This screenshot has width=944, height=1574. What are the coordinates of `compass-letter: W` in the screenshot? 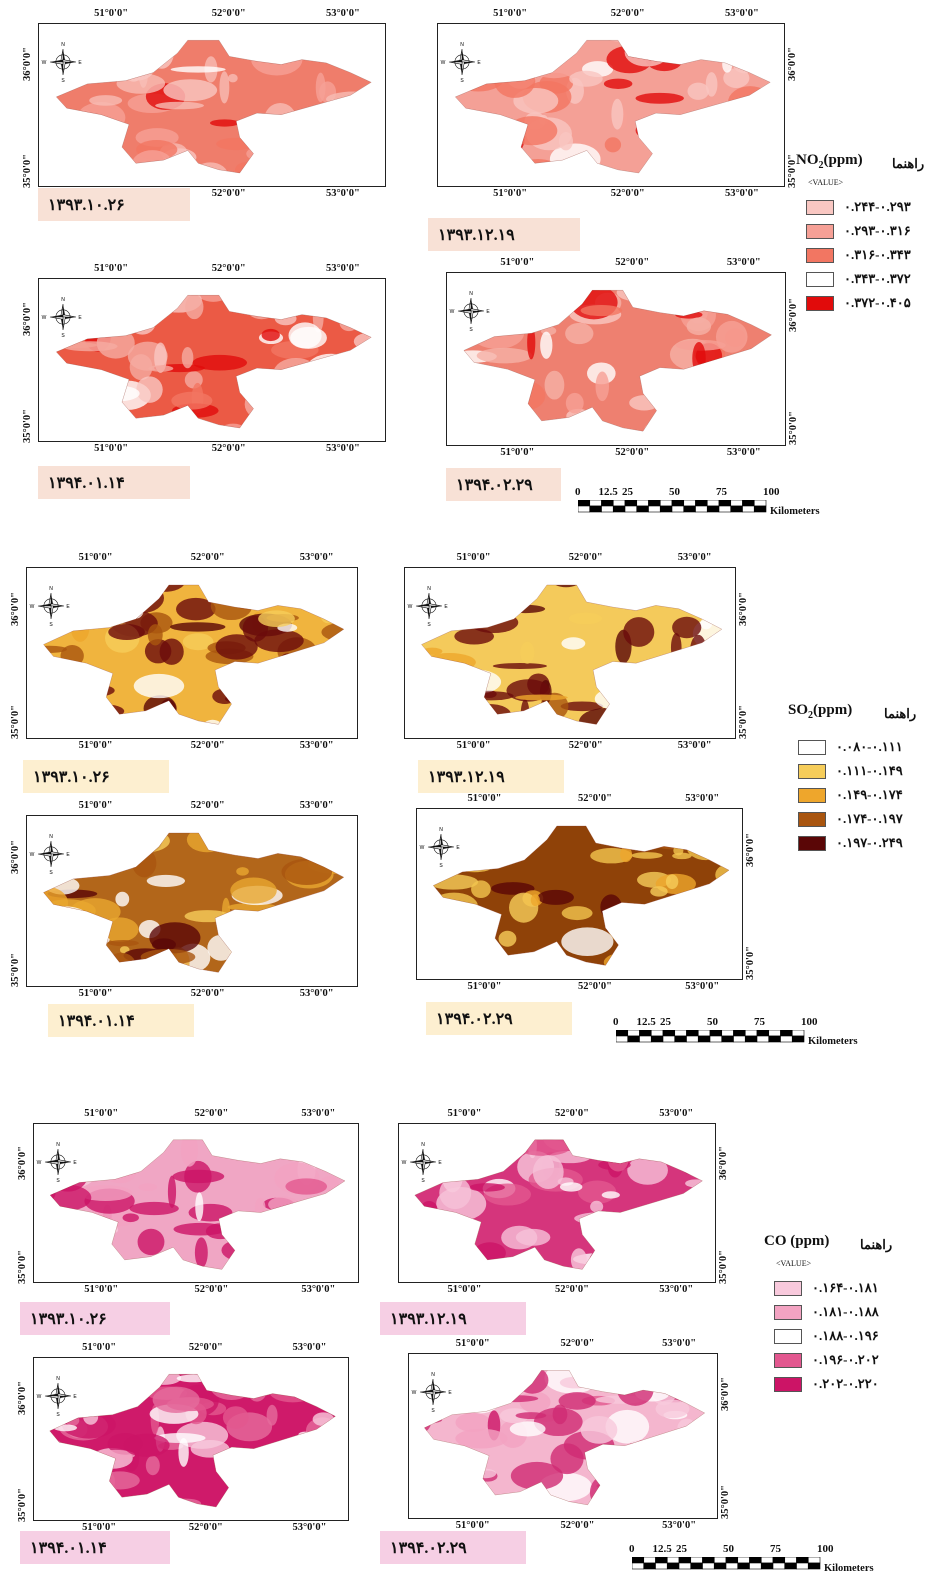 It's located at (32, 855).